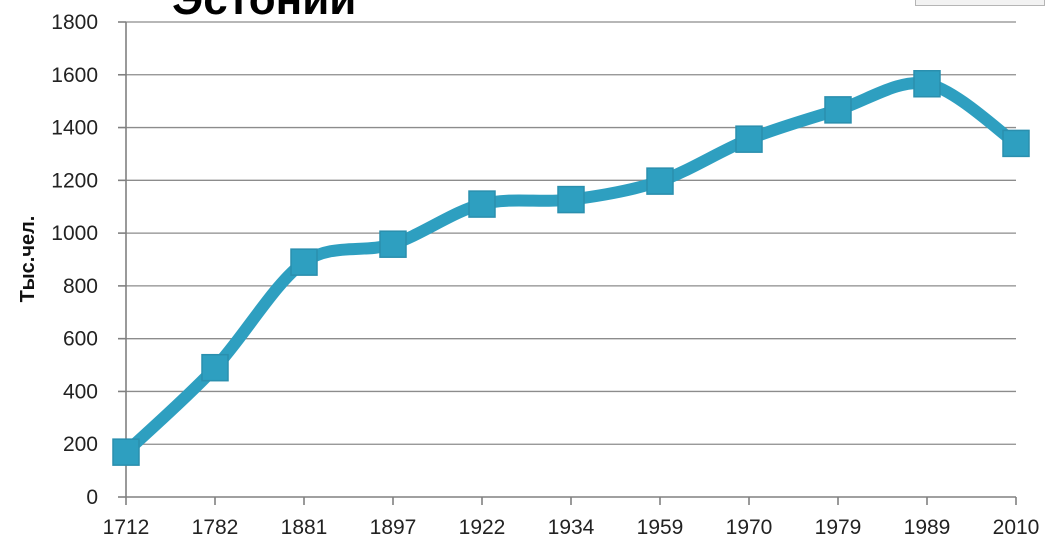 The height and width of the screenshot is (538, 1048). What do you see at coordinates (660, 527) in the screenshot?
I see `x-tick-label: 1959` at bounding box center [660, 527].